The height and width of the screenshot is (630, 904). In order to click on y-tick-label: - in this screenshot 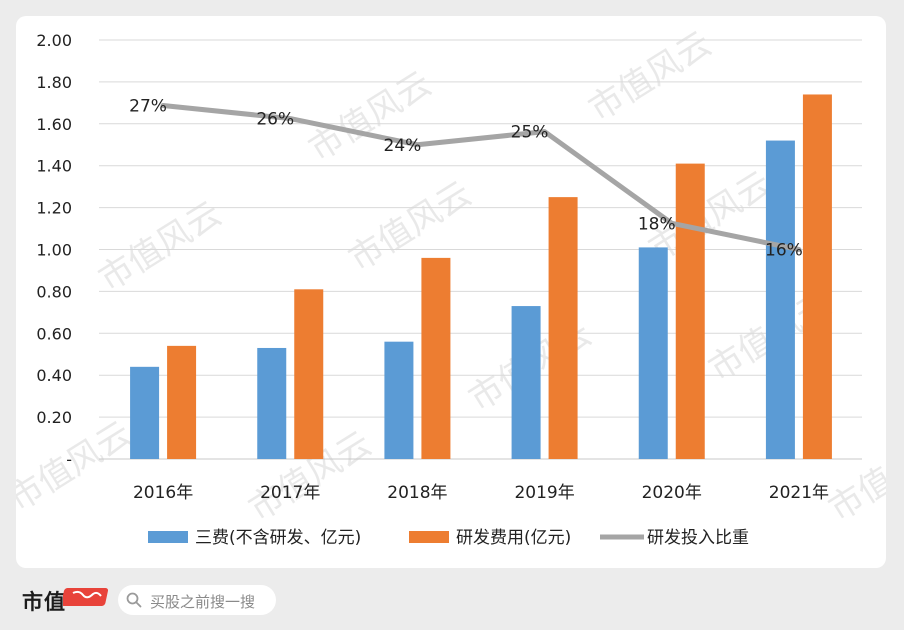, I will do `click(69, 459)`.